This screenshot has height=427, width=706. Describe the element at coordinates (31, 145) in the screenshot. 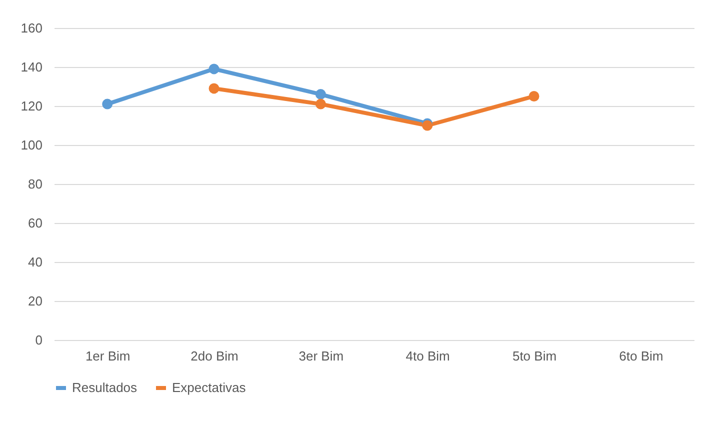

I see `y-tick-label: 100` at that location.